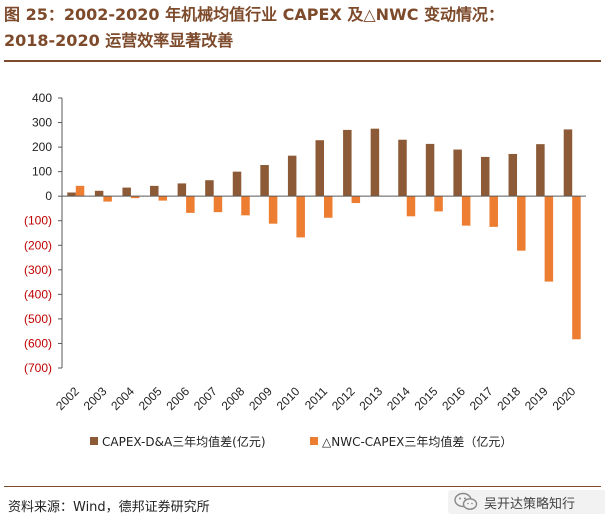 The image size is (605, 527). What do you see at coordinates (209, 188) in the screenshot?
I see `bar-capex-2007` at bounding box center [209, 188].